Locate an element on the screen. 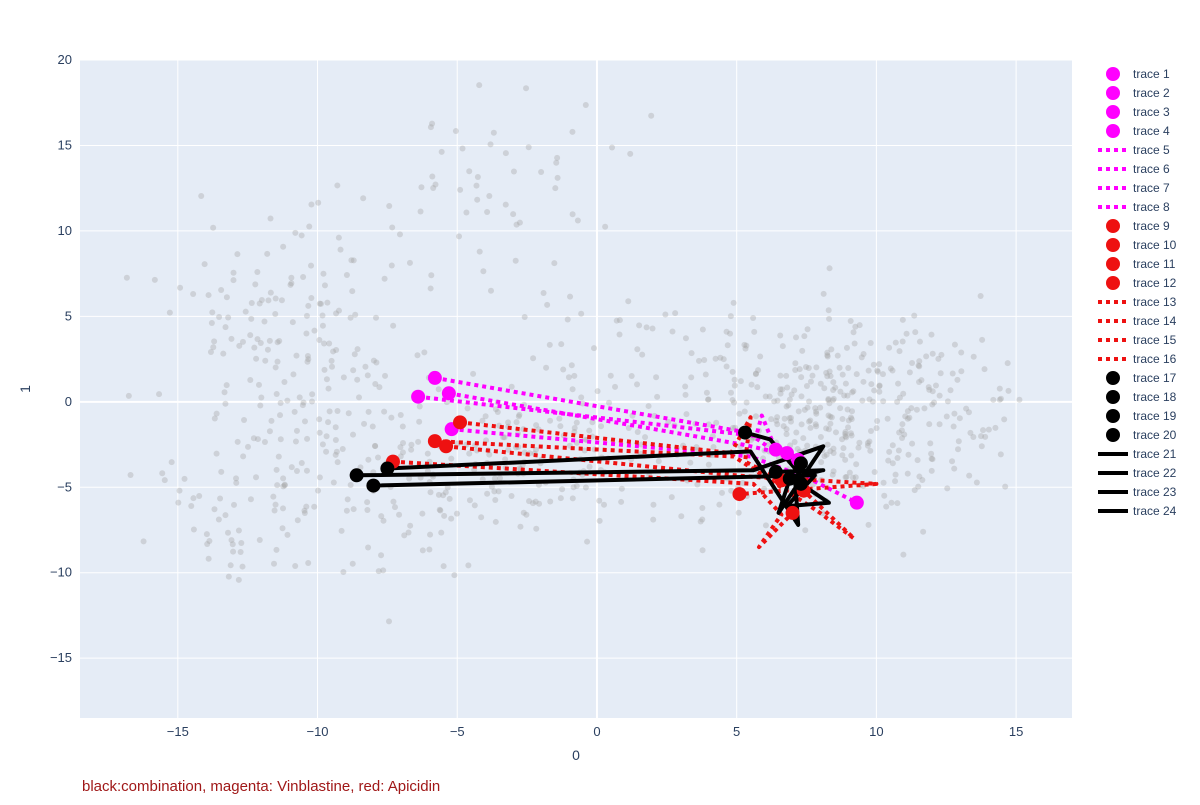  legend-label: trace 24 is located at coordinates (1155, 511).